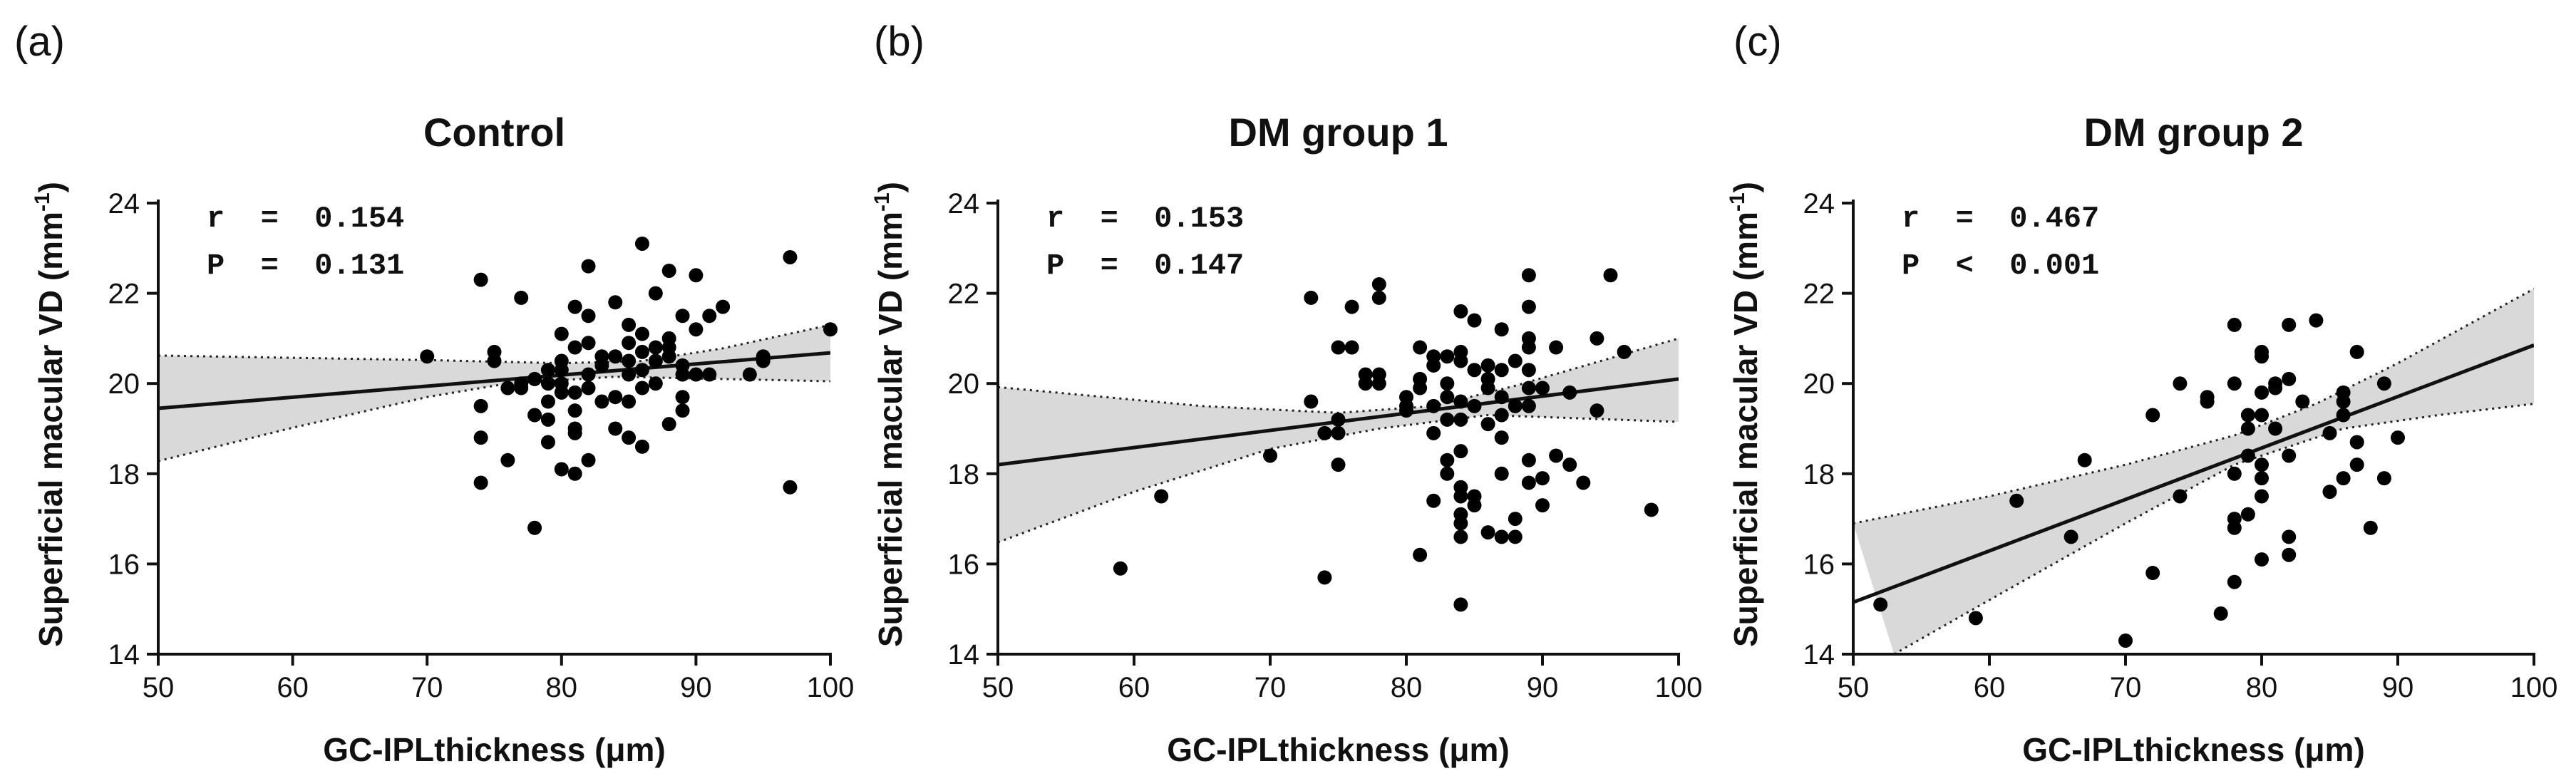  What do you see at coordinates (124, 204) in the screenshot?
I see `y-tick-label: 24` at bounding box center [124, 204].